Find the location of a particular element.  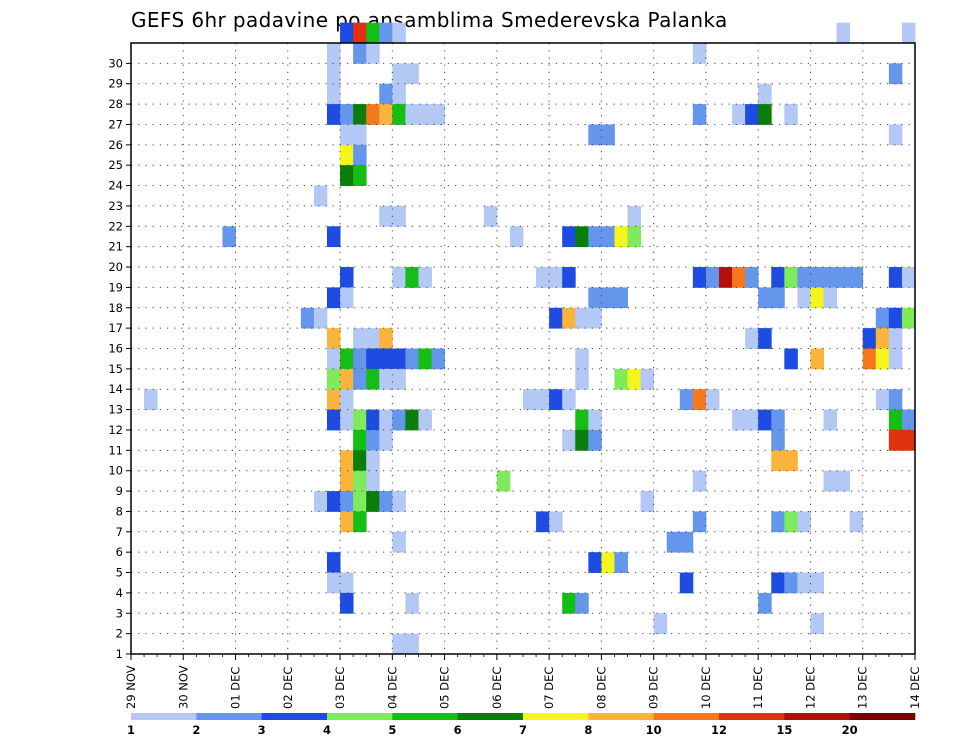

y-tick-label: 6 is located at coordinates (119, 552).